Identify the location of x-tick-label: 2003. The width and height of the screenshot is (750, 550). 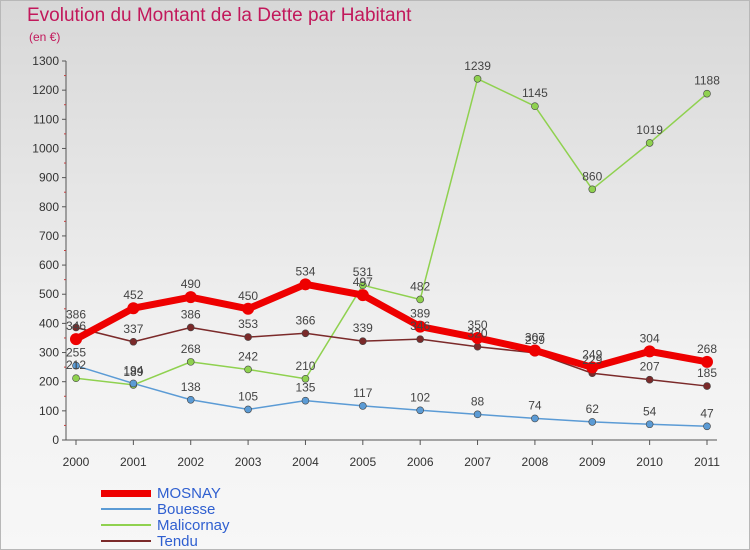
(248, 462).